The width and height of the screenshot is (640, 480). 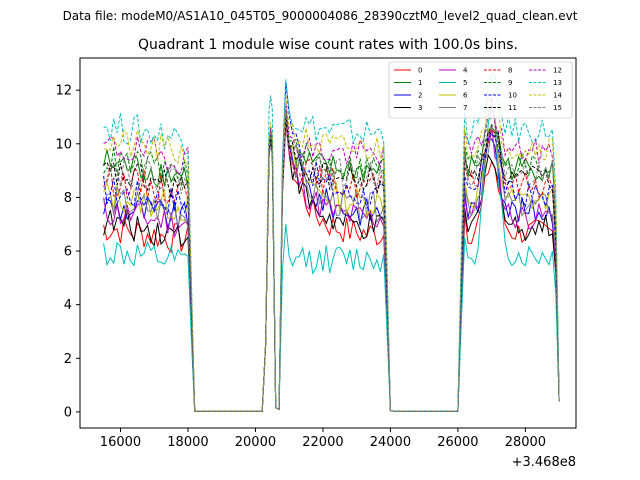 I want to click on y-tick-label: 6, so click(x=68, y=252).